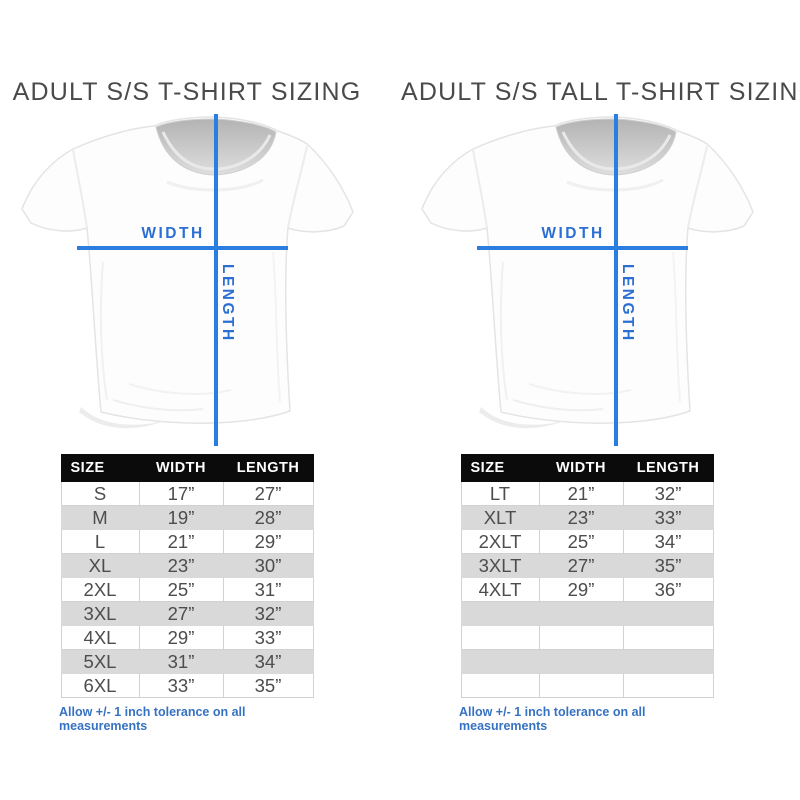 This screenshot has width=800, height=800. Describe the element at coordinates (100, 565) in the screenshot. I see `size-cell: XL` at that location.